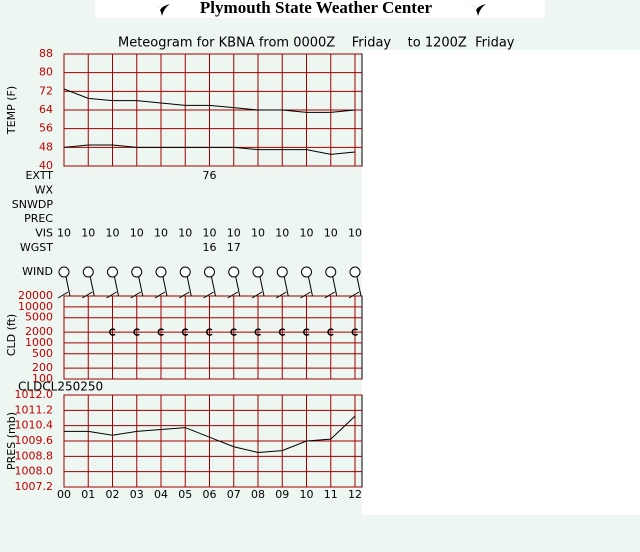  Describe the element at coordinates (44, 189) in the screenshot. I see `row-label: WX` at that location.